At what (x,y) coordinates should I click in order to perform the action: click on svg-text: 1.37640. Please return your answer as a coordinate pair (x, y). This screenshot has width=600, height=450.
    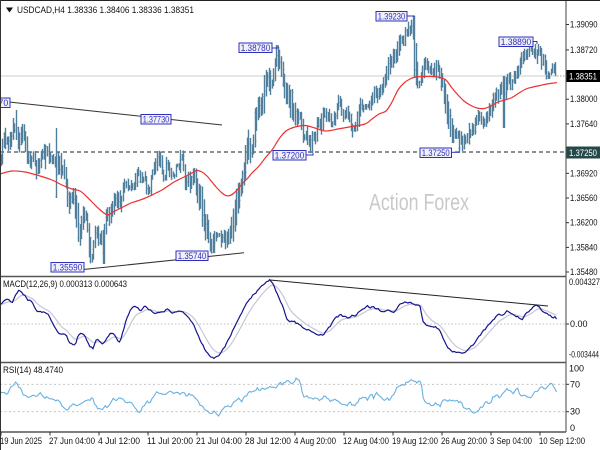
    Looking at the image, I should click on (584, 124).